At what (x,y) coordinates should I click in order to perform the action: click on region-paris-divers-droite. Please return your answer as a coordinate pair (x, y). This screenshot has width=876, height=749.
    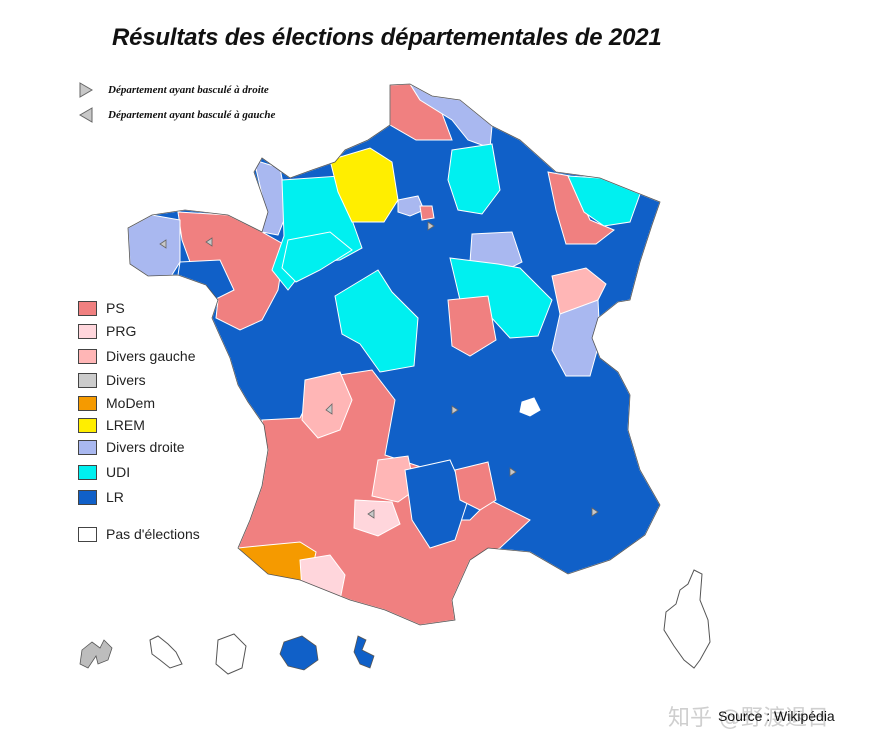
    Looking at the image, I should click on (411, 206).